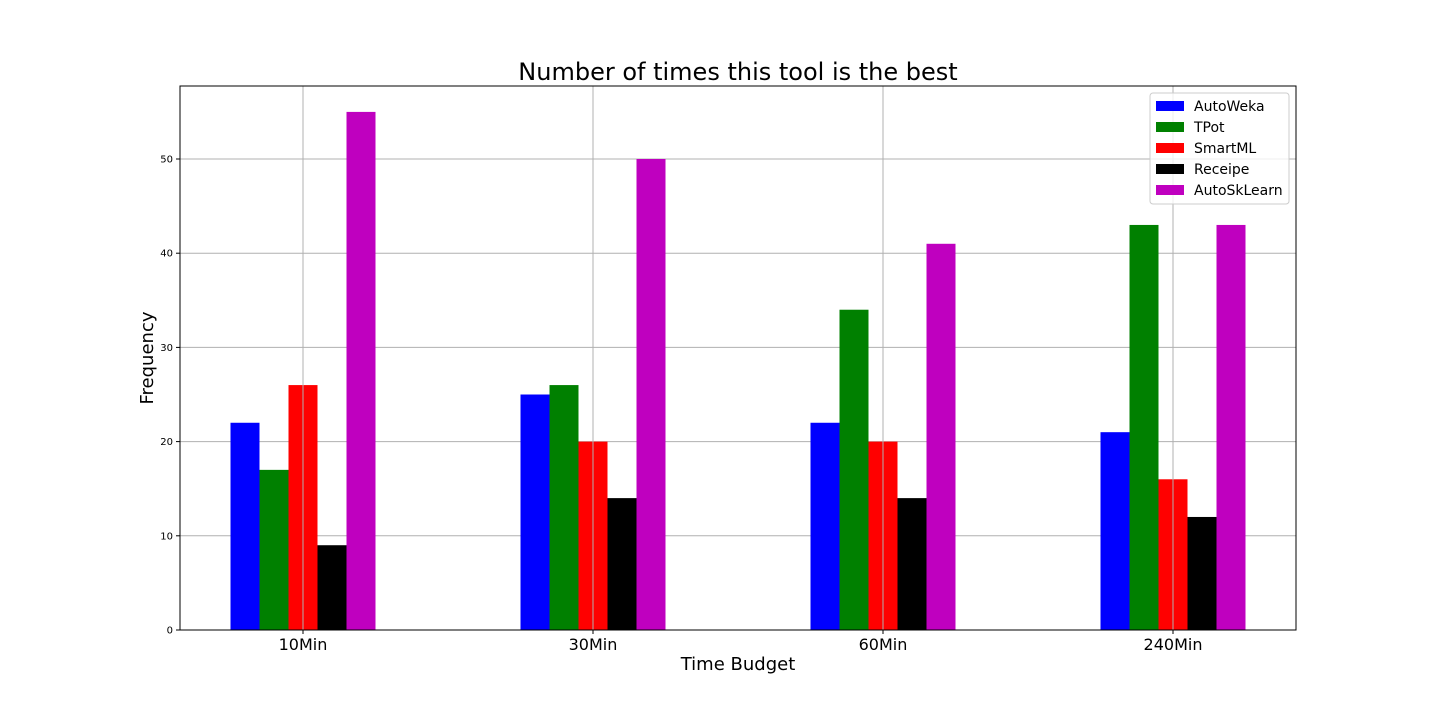 The width and height of the screenshot is (1440, 720). Describe the element at coordinates (738, 664) in the screenshot. I see `x-axis-title: Time Budget` at that location.